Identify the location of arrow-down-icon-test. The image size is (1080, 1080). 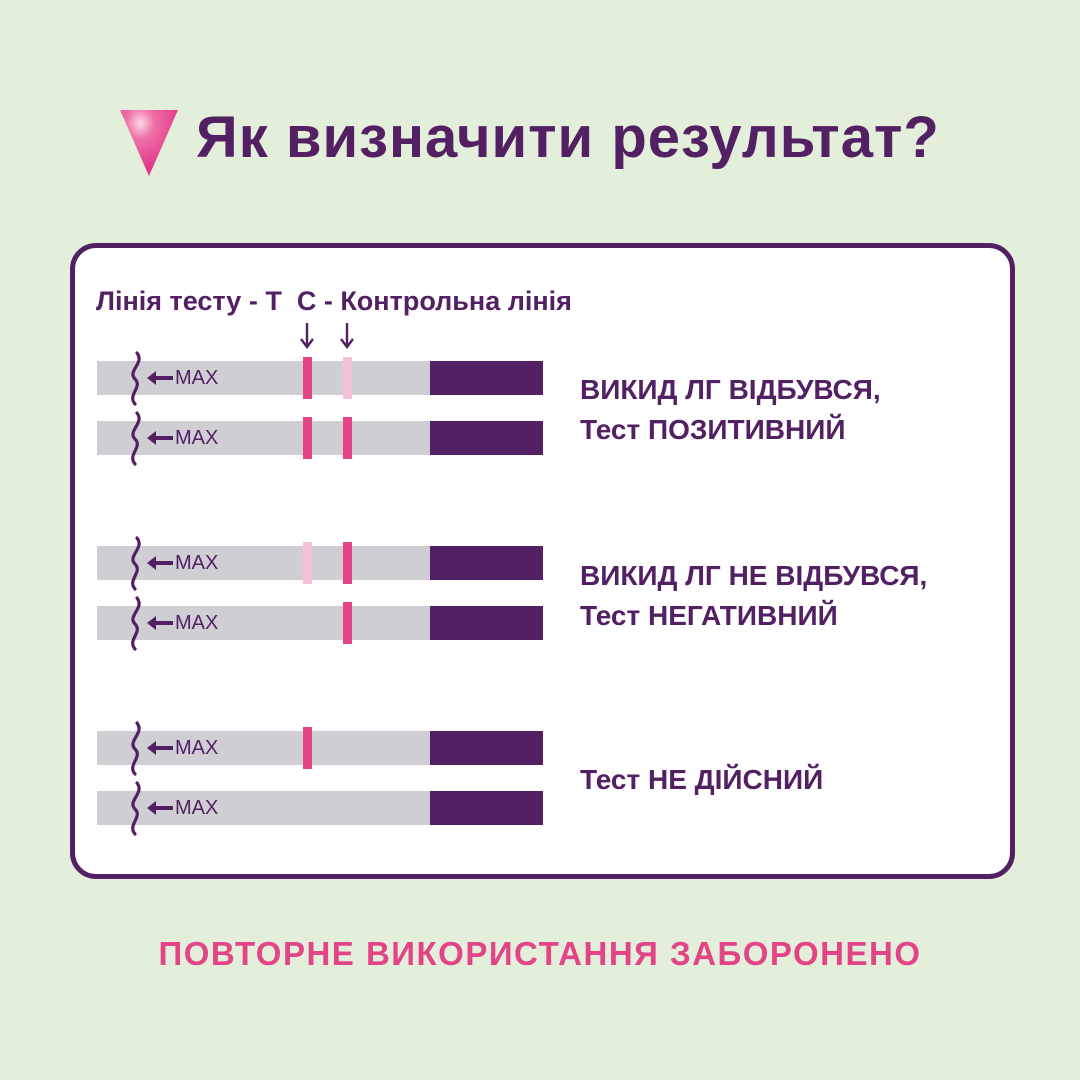
(307, 336).